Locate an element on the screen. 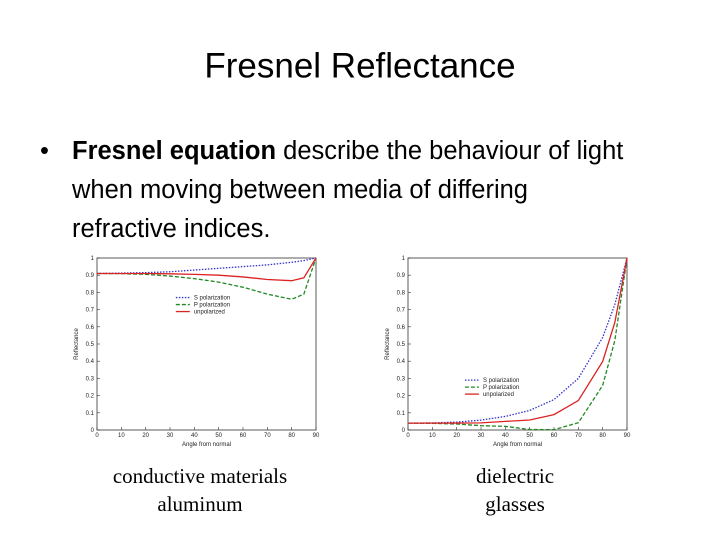 The height and width of the screenshot is (540, 720). slide-title: Fresnel Reflectance is located at coordinates (359, 65).